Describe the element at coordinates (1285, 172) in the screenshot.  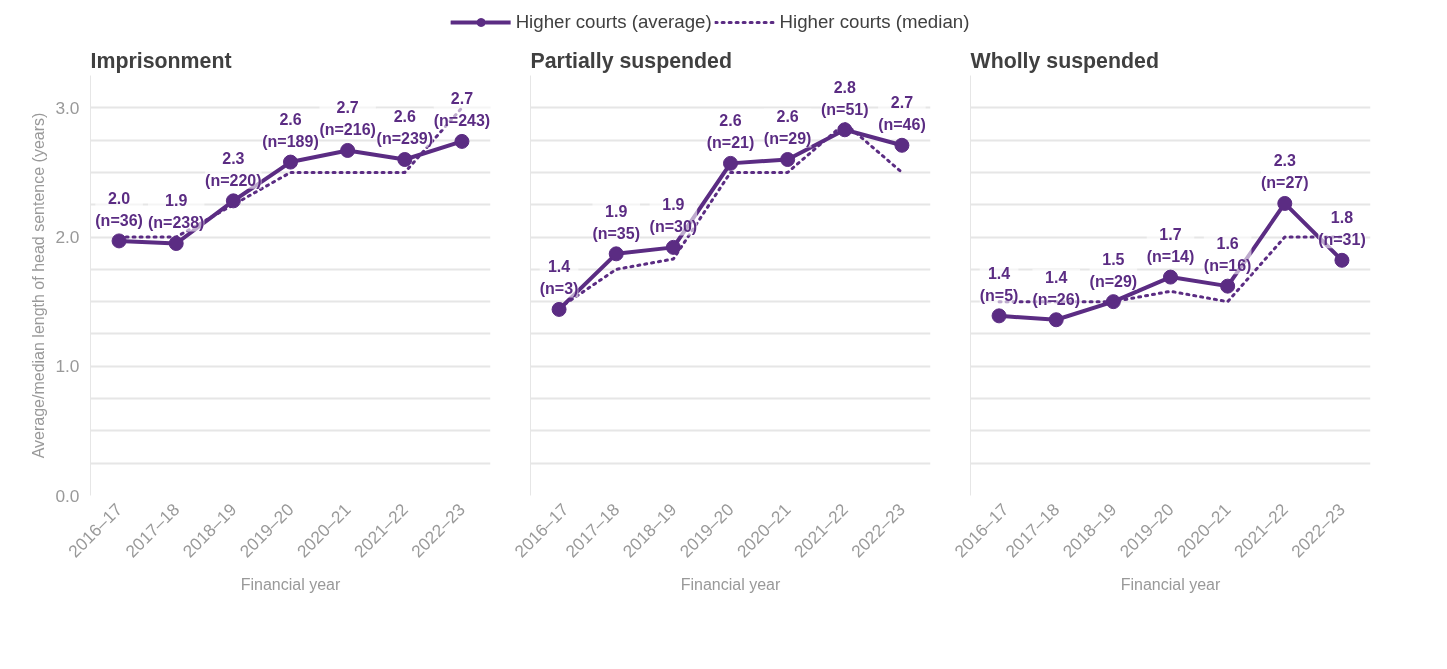
I see `data-label: 2.3 (n=27)` at that location.